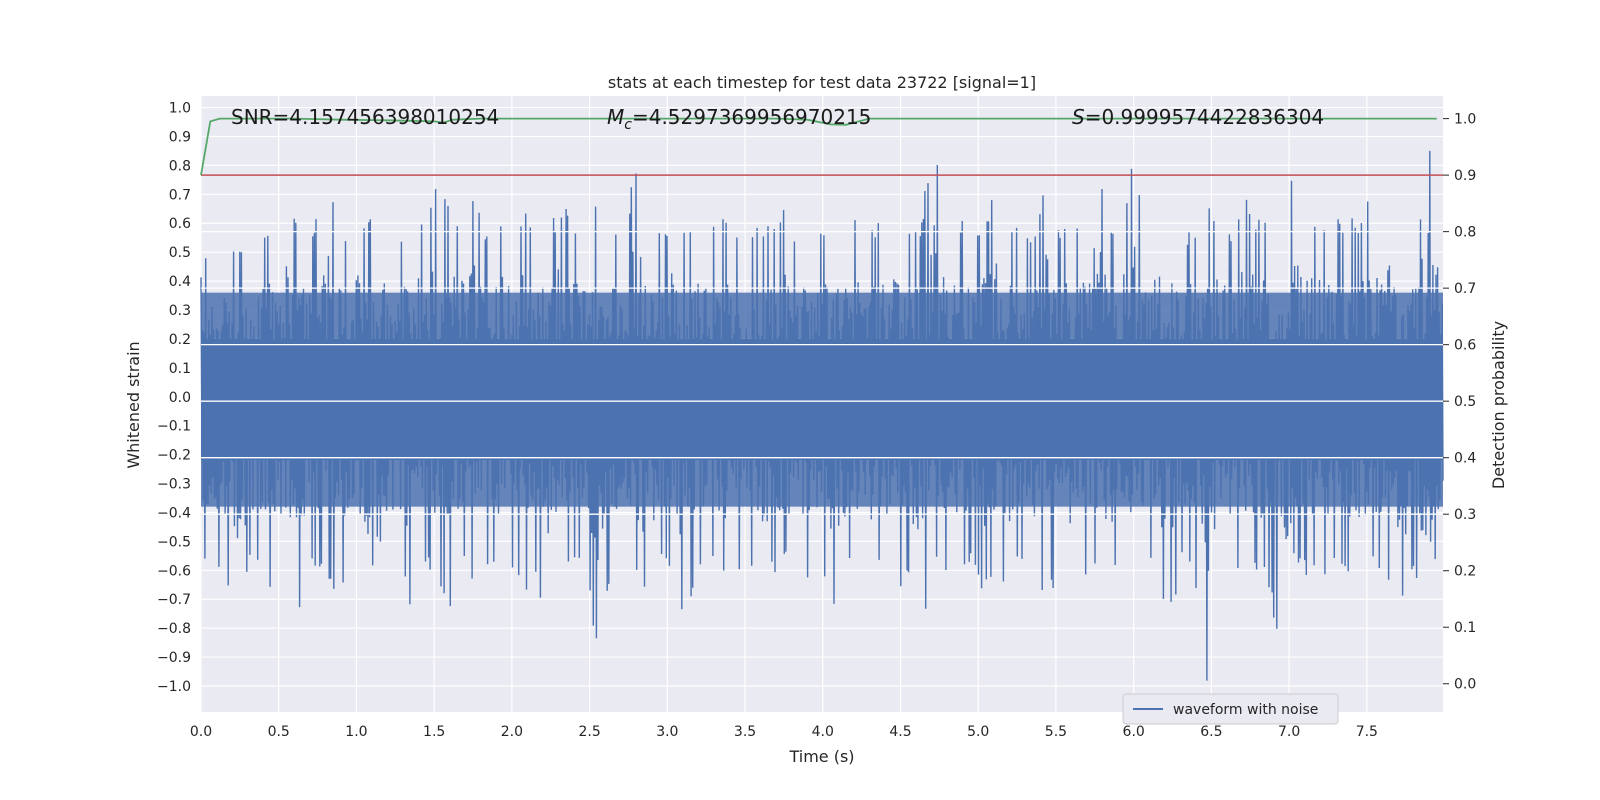  I want to click on y-axis-label: Whitened strain, so click(133, 404).